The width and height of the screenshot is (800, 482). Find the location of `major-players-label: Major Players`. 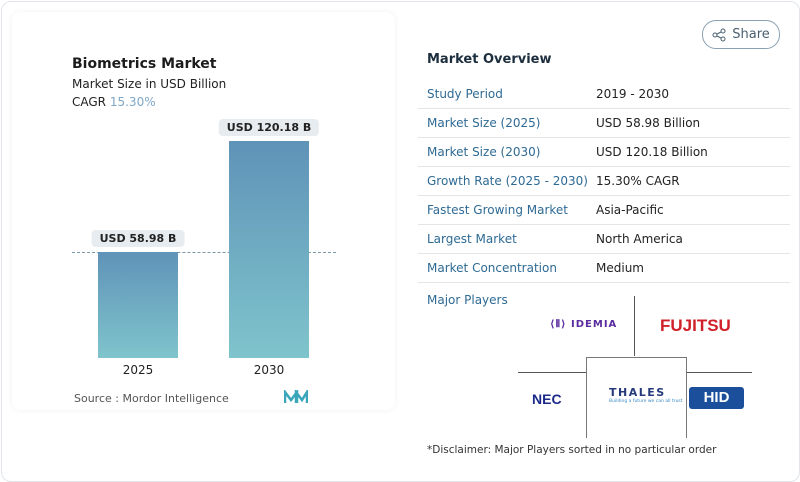

major-players-label: Major Players is located at coordinates (467, 300).